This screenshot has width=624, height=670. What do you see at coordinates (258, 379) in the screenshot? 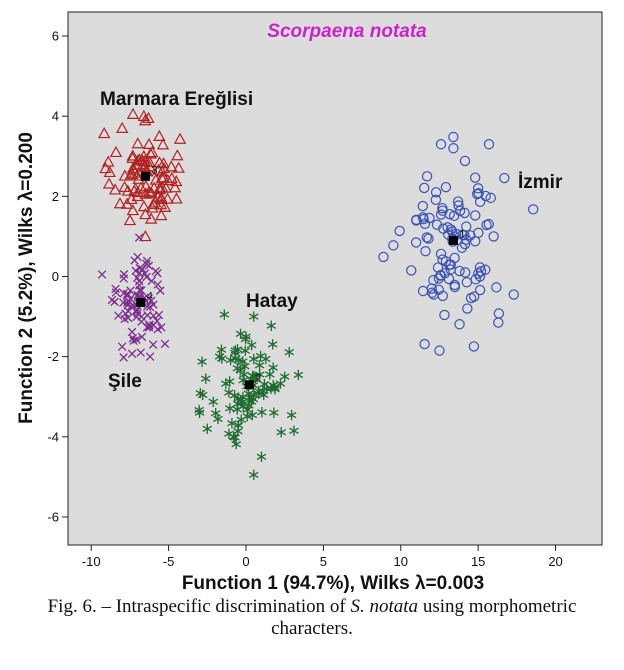
I see `centroid-number: 2` at bounding box center [258, 379].